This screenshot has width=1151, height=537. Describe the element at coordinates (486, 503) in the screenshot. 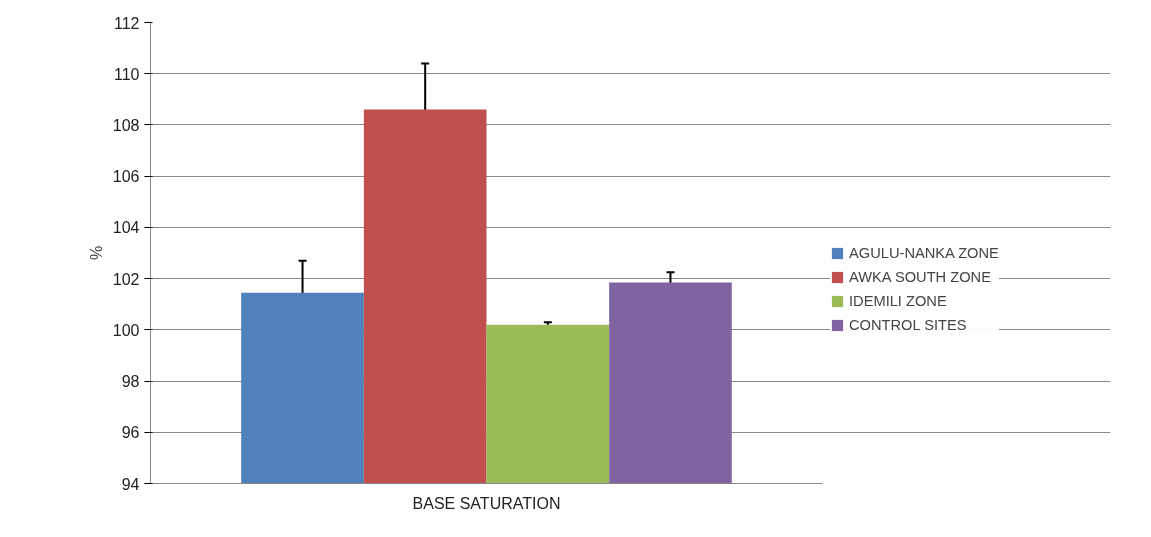

I see `x-tick-label: BASE SATURATION` at that location.